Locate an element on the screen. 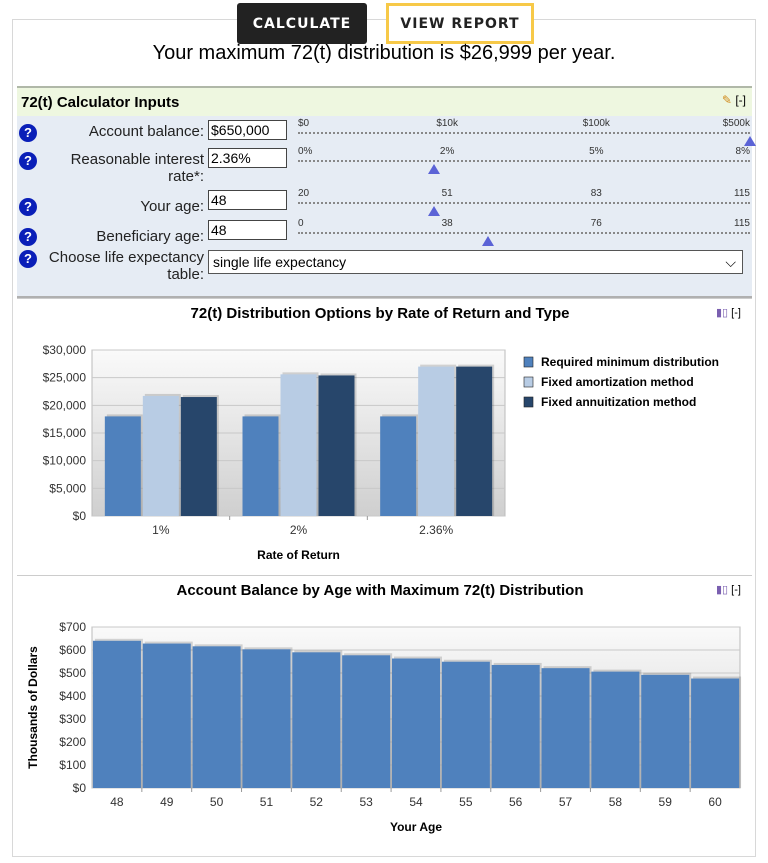  slider-tick-label: $0 is located at coordinates (304, 123).